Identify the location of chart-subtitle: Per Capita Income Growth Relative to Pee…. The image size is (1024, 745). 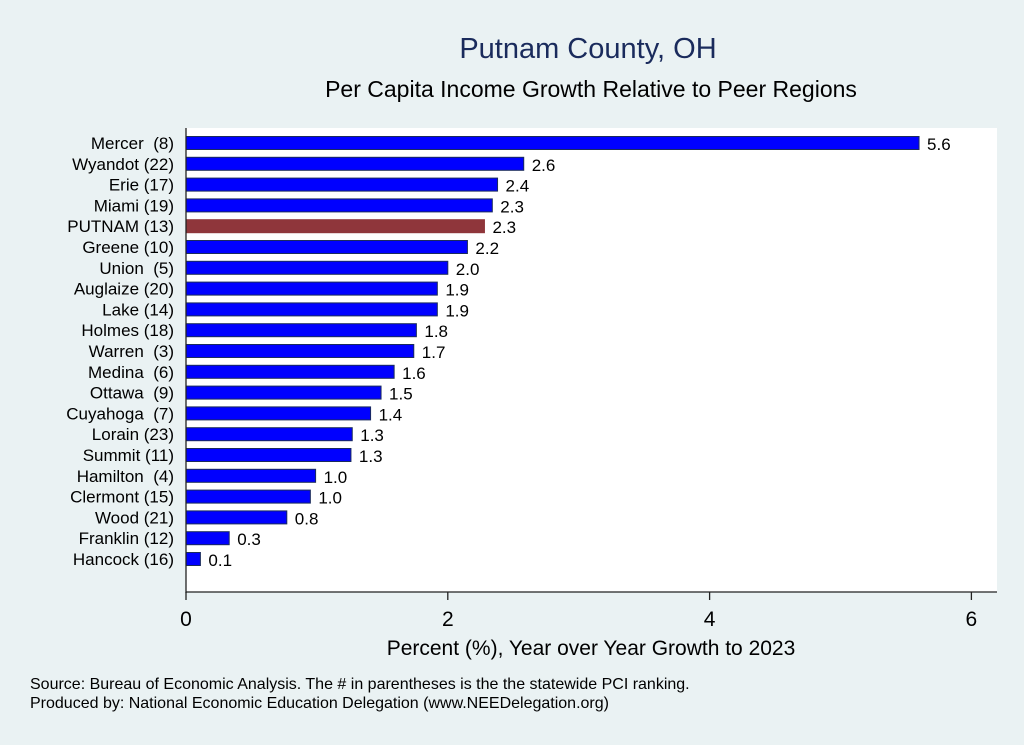
(591, 89).